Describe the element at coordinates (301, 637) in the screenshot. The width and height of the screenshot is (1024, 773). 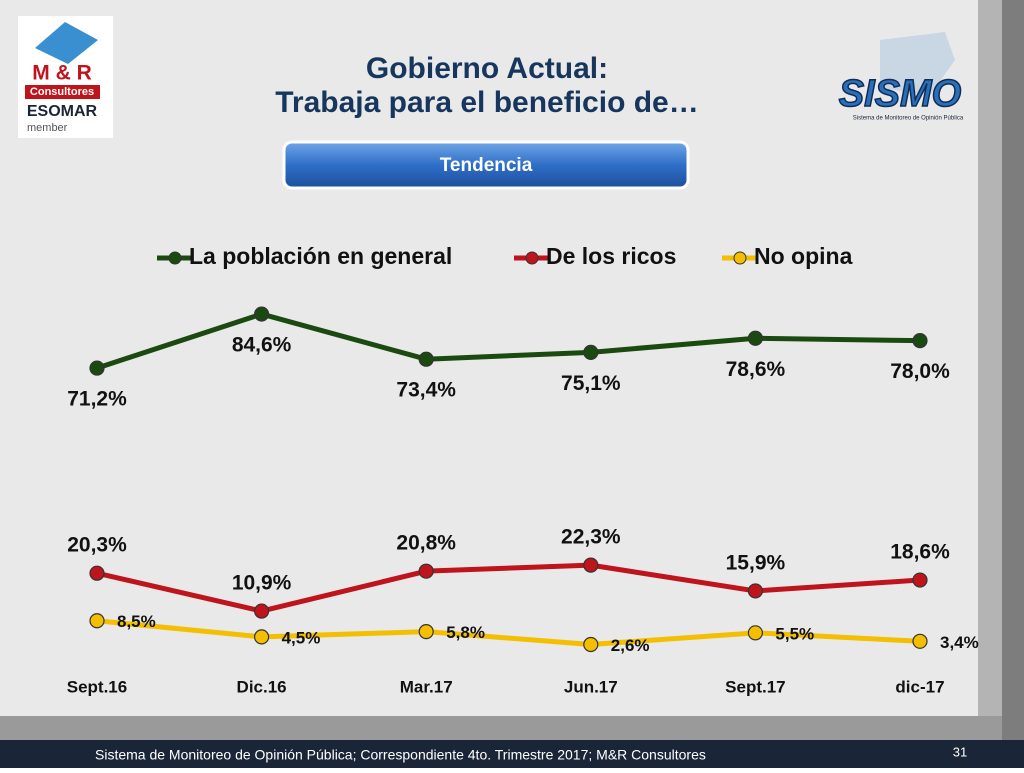
I see `data-label: 4,5%` at that location.